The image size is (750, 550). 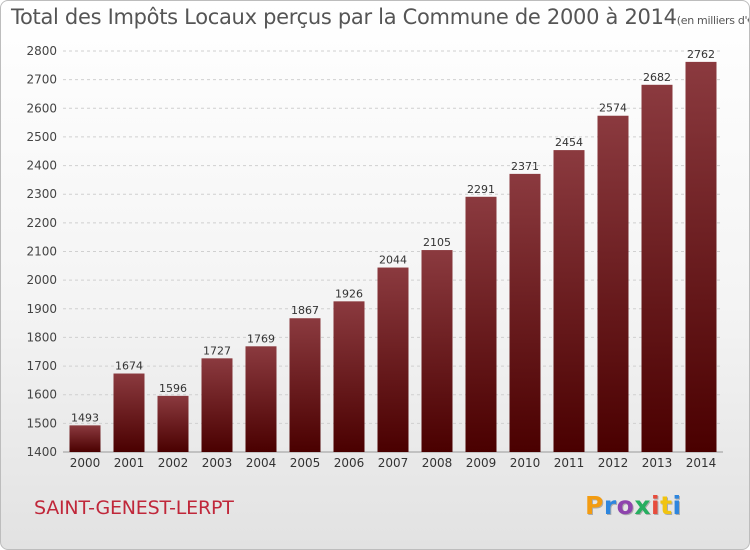 I want to click on bar-2009, so click(x=481, y=324).